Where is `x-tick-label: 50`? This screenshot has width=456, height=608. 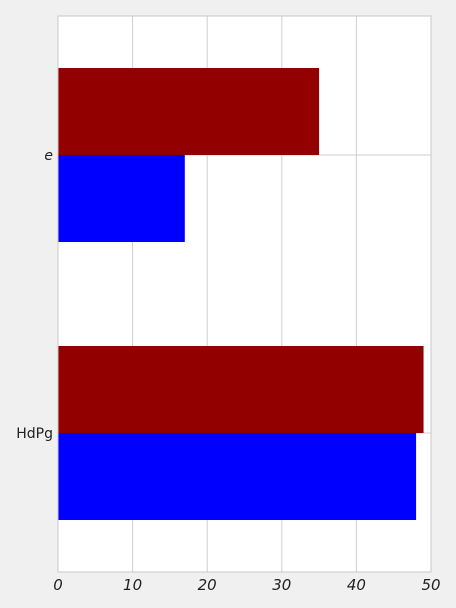
x-tick-label: 50 is located at coordinates (430, 585).